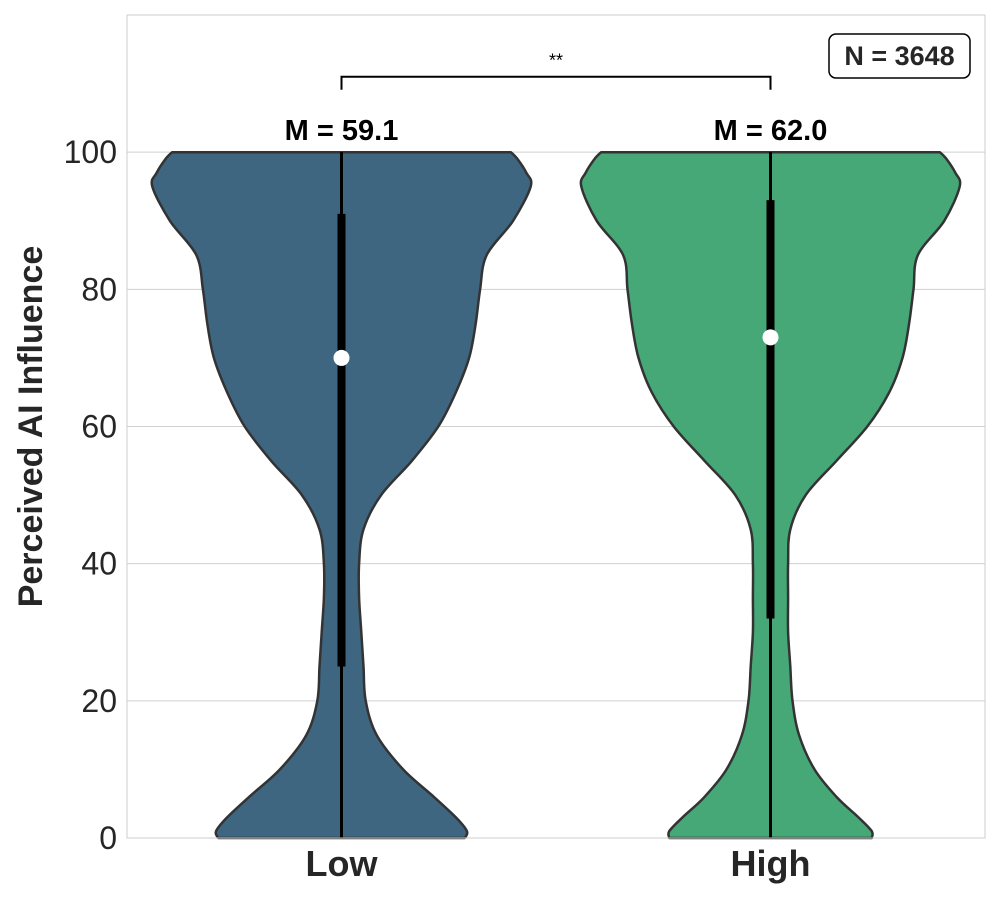 This screenshot has width=1000, height=900. What do you see at coordinates (556, 82) in the screenshot?
I see `significance-bracket` at bounding box center [556, 82].